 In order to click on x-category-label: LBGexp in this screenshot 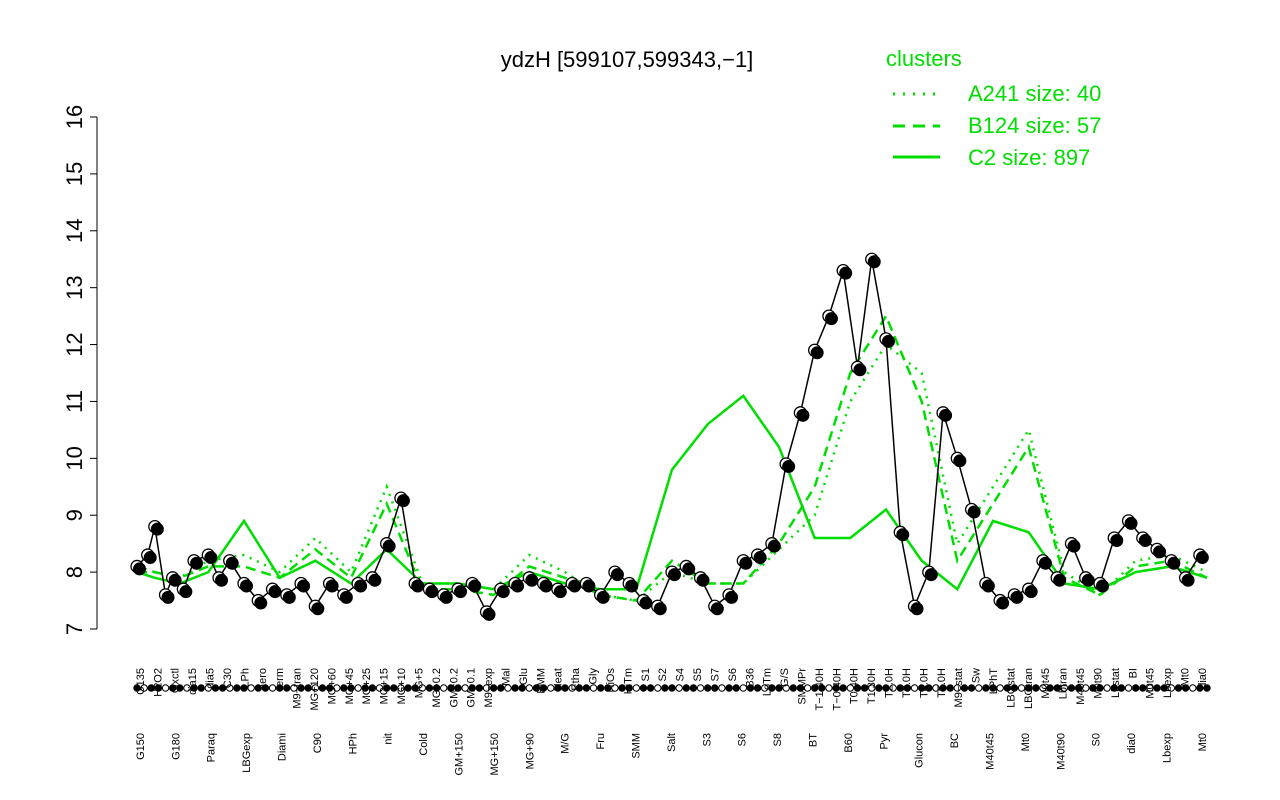, I will do `click(247, 753)`.